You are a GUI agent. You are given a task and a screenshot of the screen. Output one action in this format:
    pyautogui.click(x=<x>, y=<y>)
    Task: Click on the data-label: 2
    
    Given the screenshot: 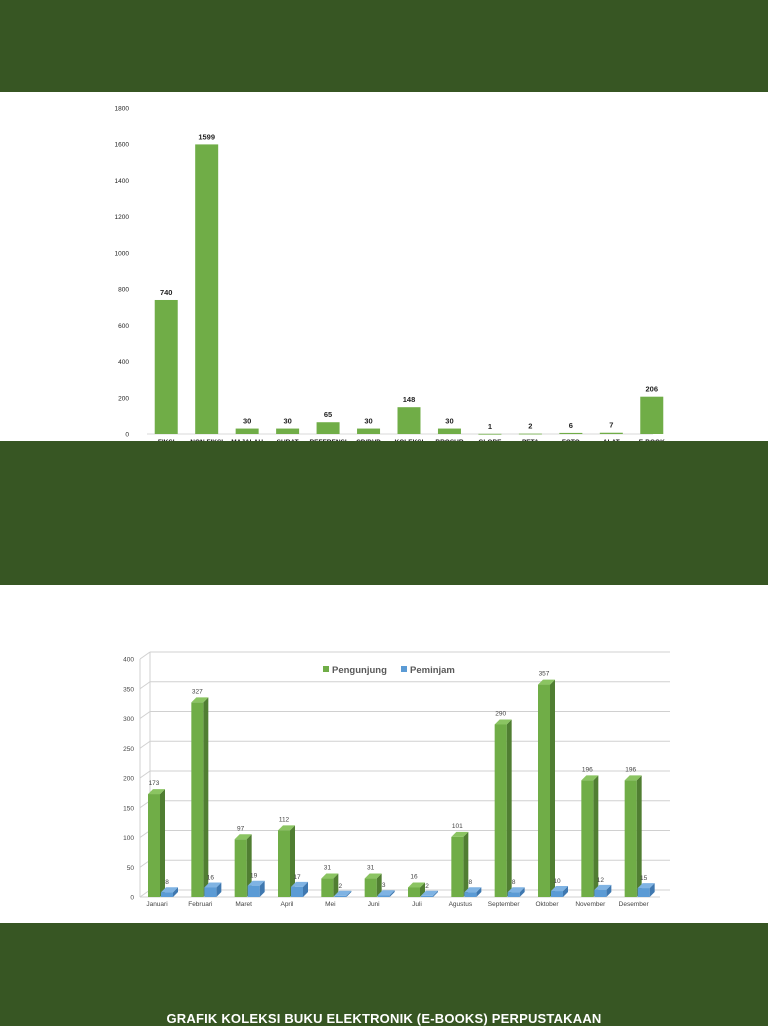 What is the action you would take?
    pyautogui.click(x=341, y=886)
    